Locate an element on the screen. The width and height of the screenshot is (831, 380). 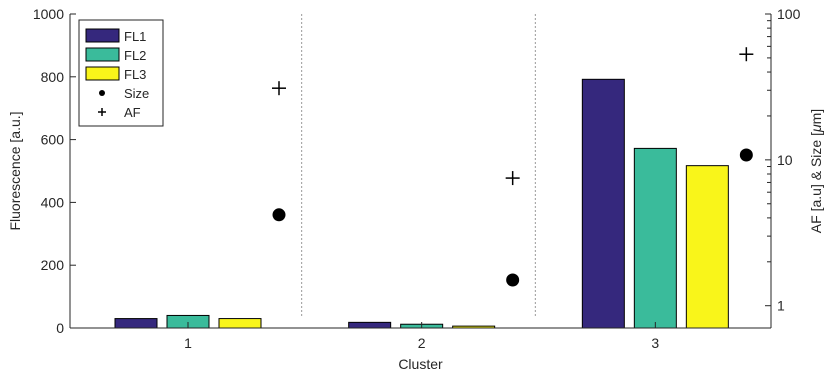
legend-swatch-size is located at coordinates (102, 93).